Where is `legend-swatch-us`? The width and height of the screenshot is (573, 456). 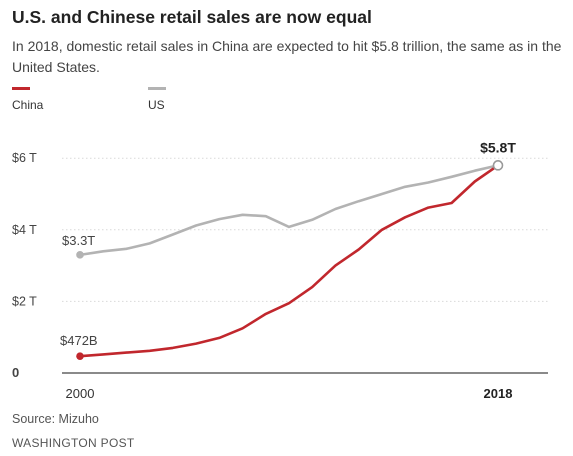 legend-swatch-us is located at coordinates (157, 88).